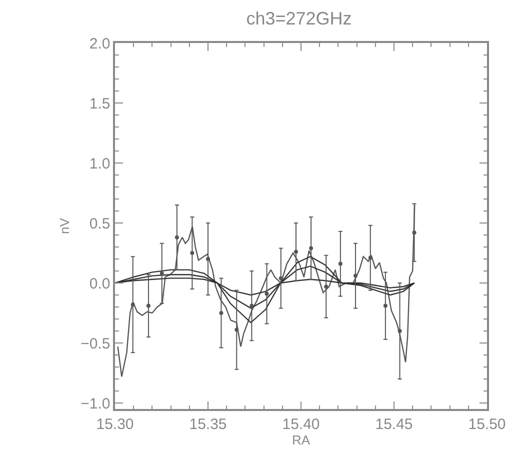 This screenshot has width=520, height=473. I want to click on chart-title: ch3=272GHz, so click(299, 18).